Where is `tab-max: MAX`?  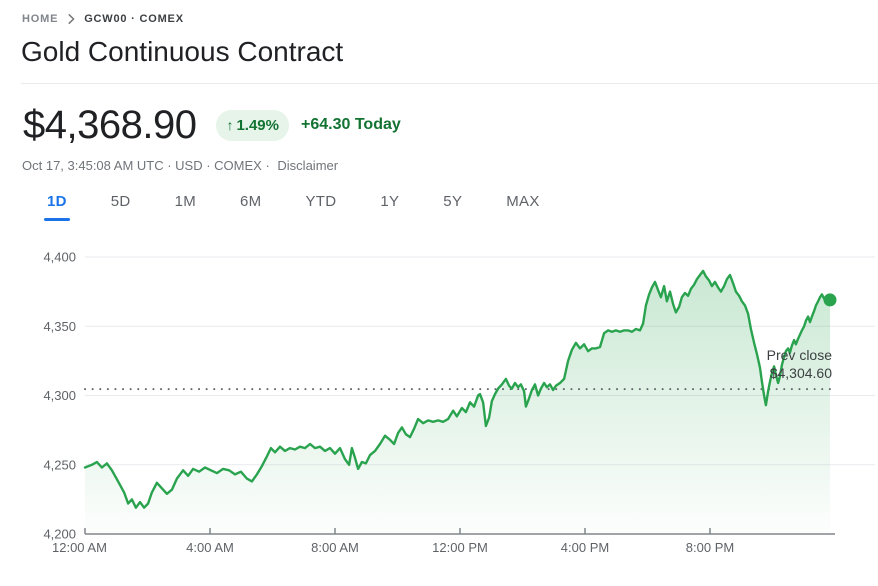
tab-max: MAX is located at coordinates (522, 205).